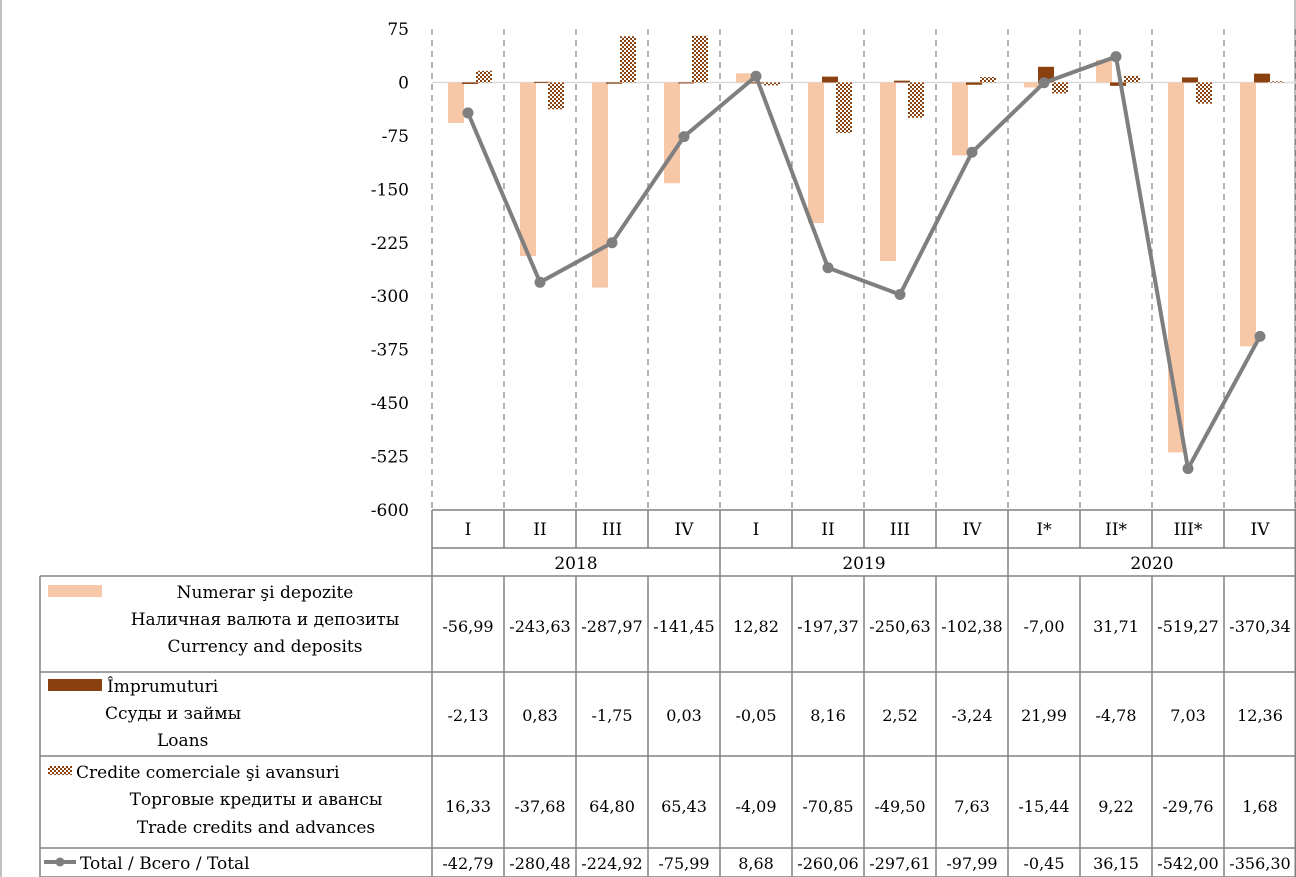  What do you see at coordinates (163, 686) in the screenshot?
I see `legend-label-loans: Împrumuturi` at bounding box center [163, 686].